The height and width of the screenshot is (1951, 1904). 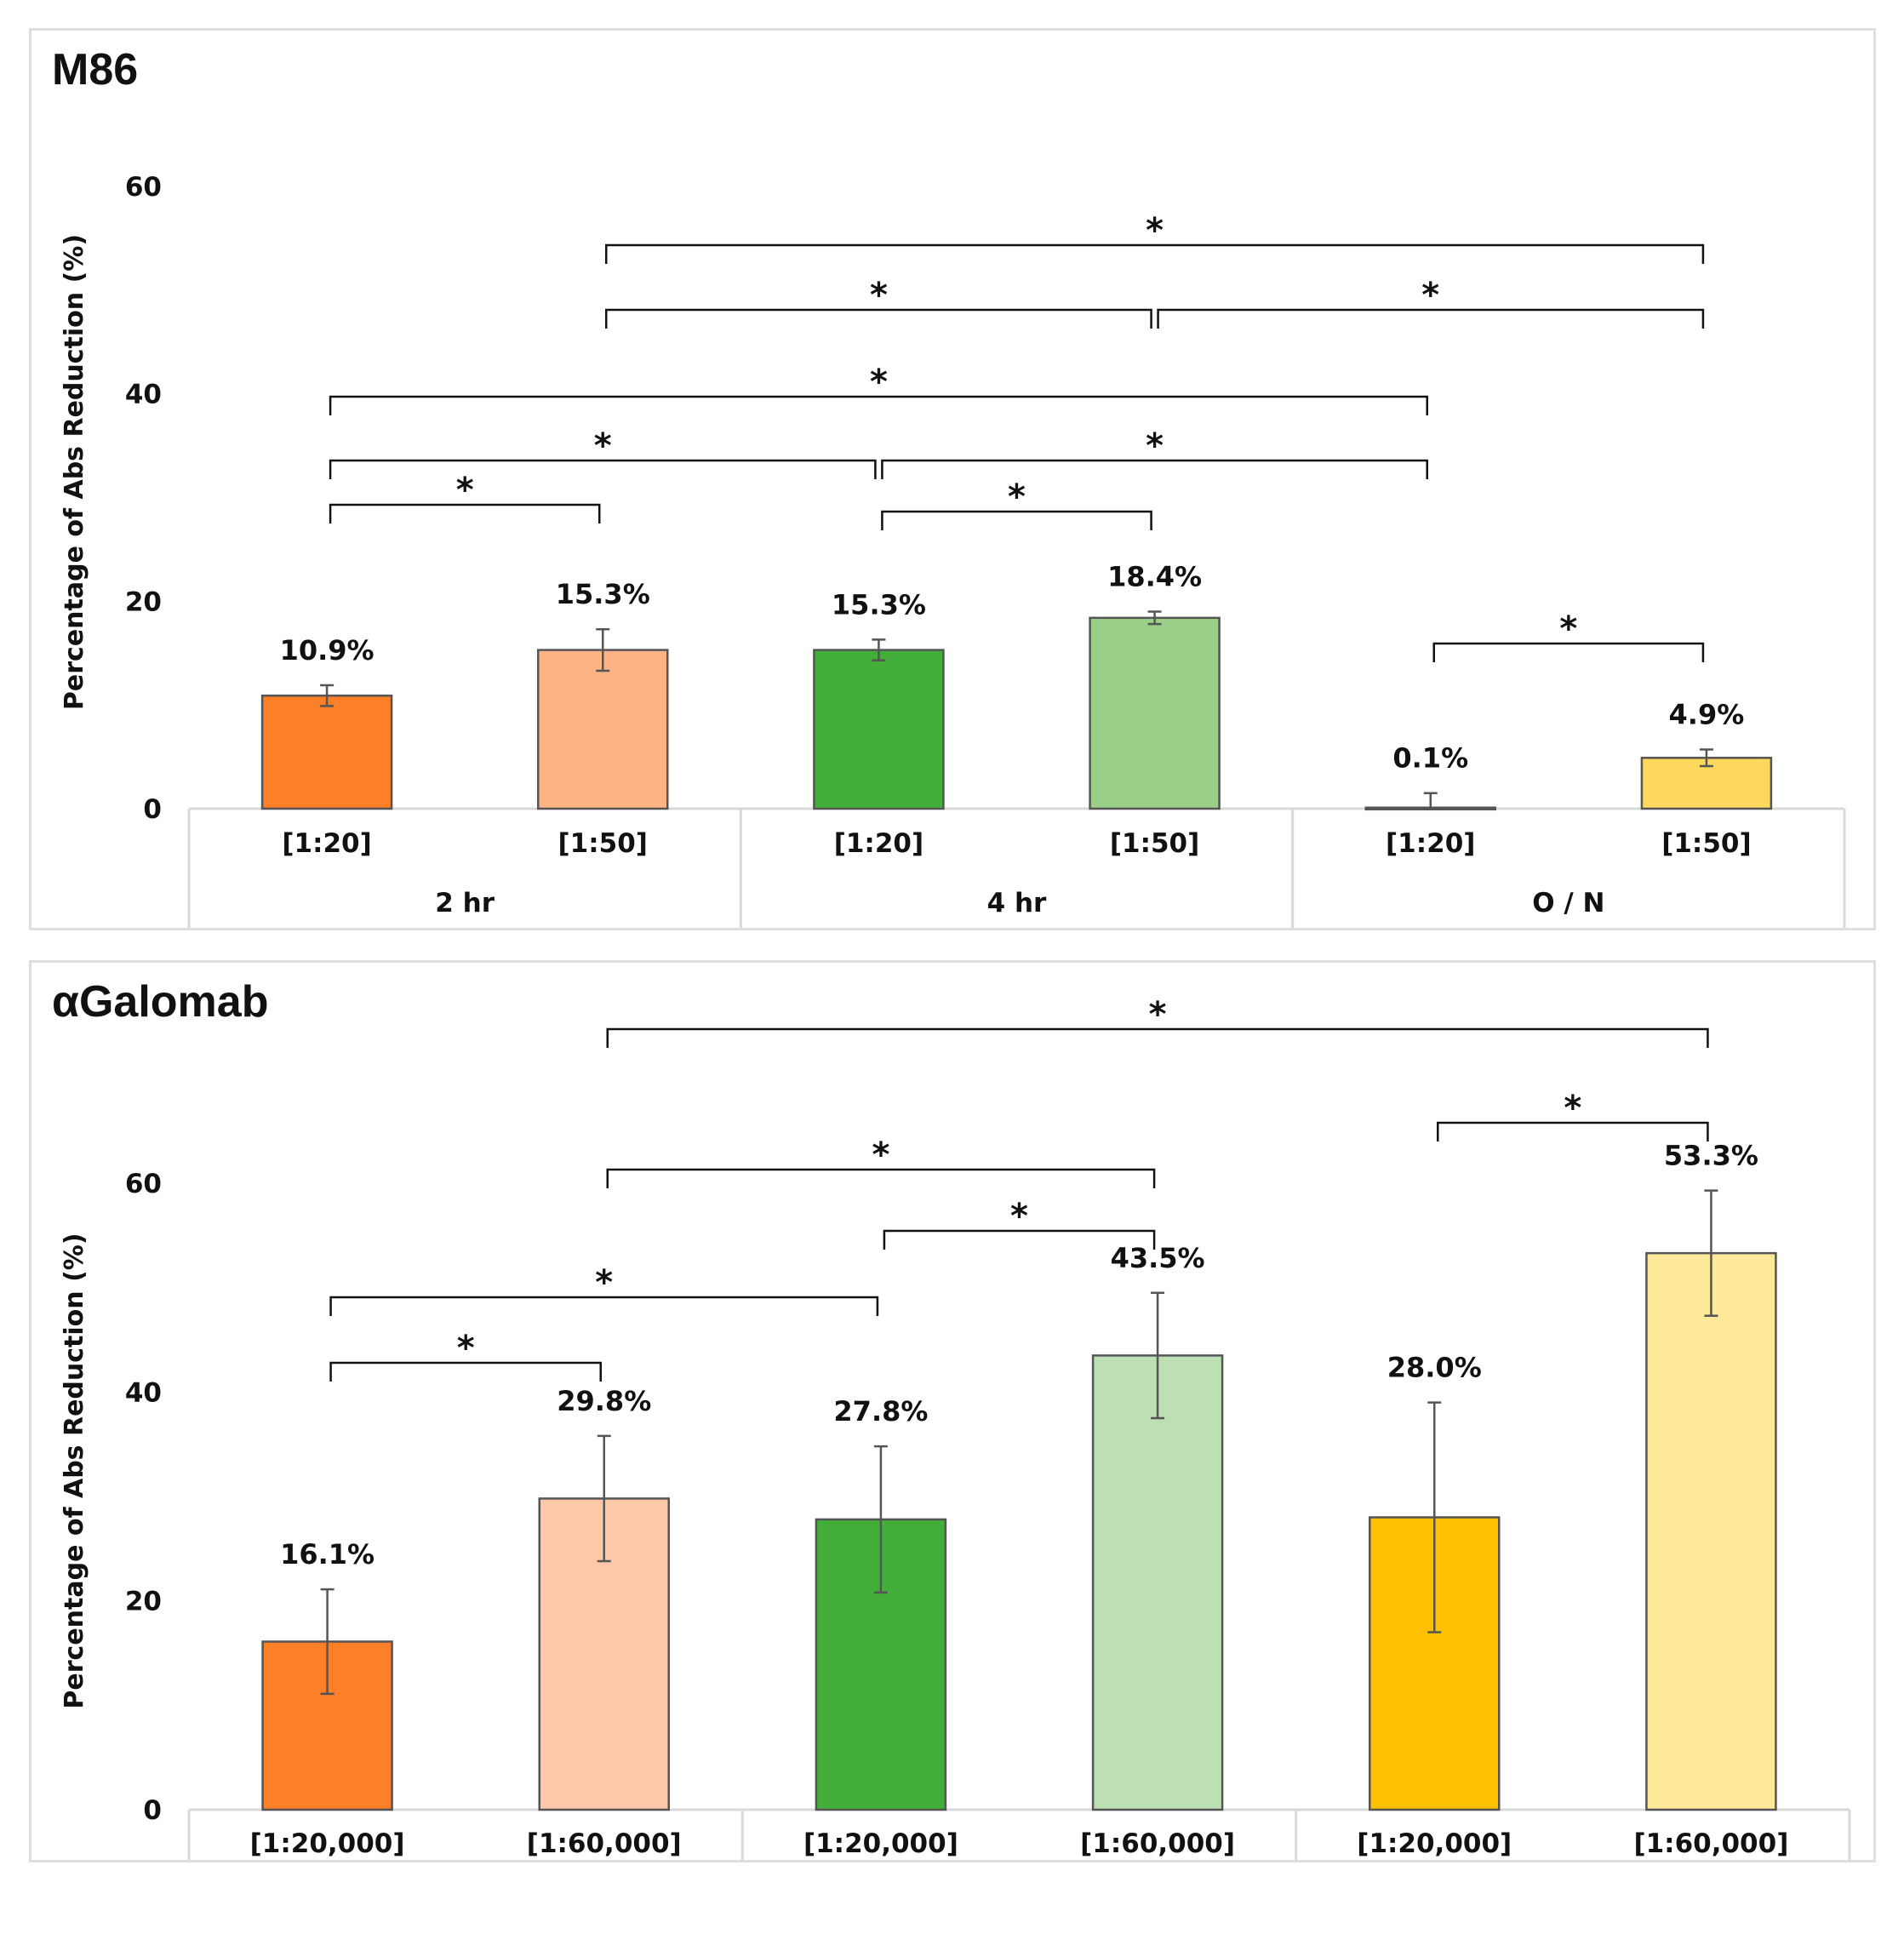 What do you see at coordinates (880, 1411) in the screenshot?
I see `data-label: 27.8%` at bounding box center [880, 1411].